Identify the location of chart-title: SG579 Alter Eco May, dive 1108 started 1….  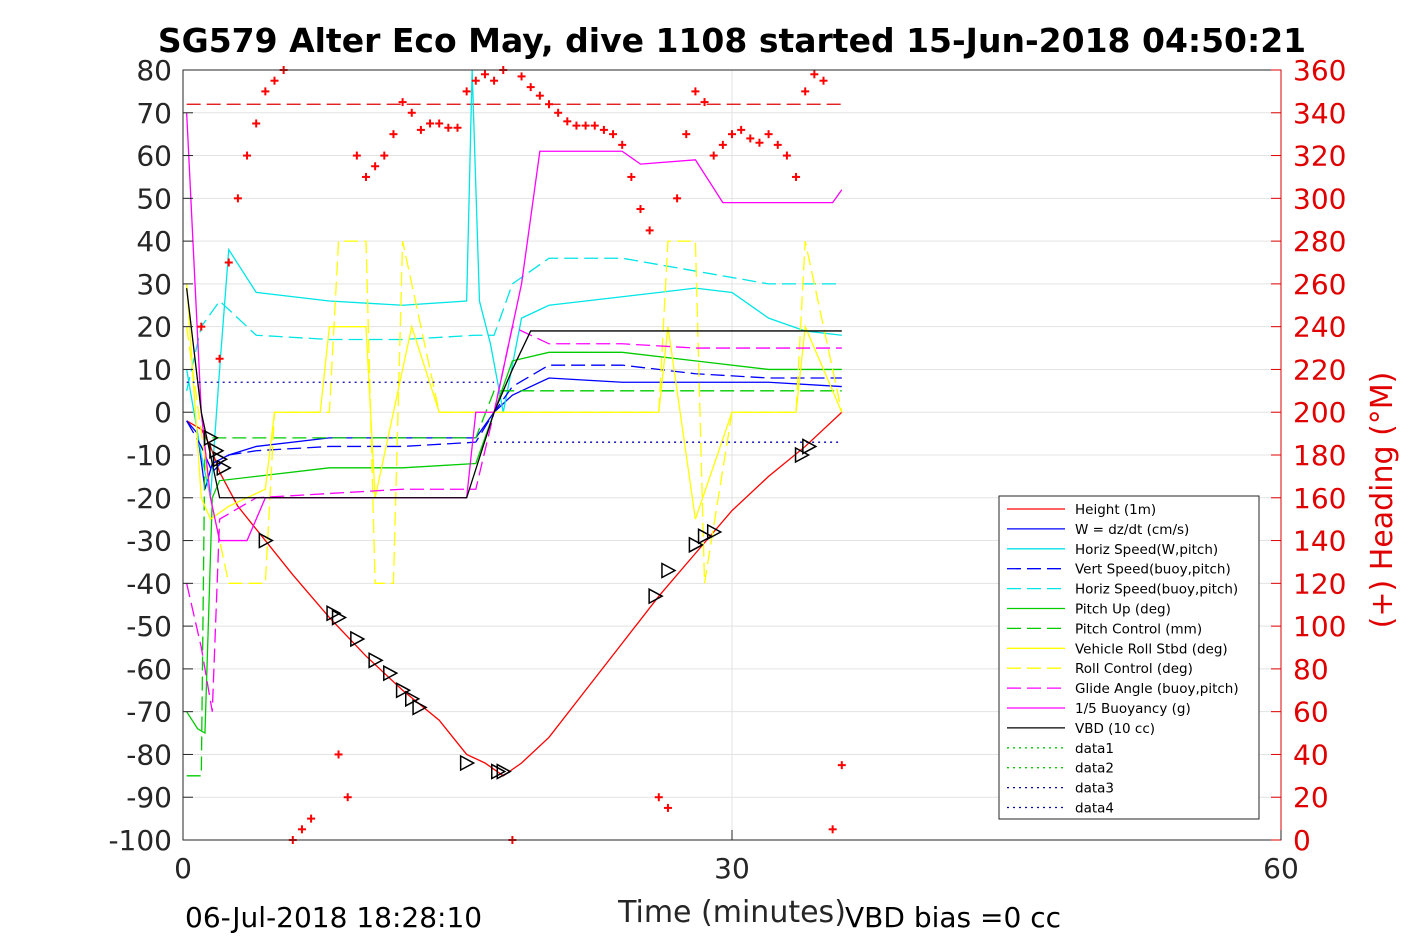
(732, 40).